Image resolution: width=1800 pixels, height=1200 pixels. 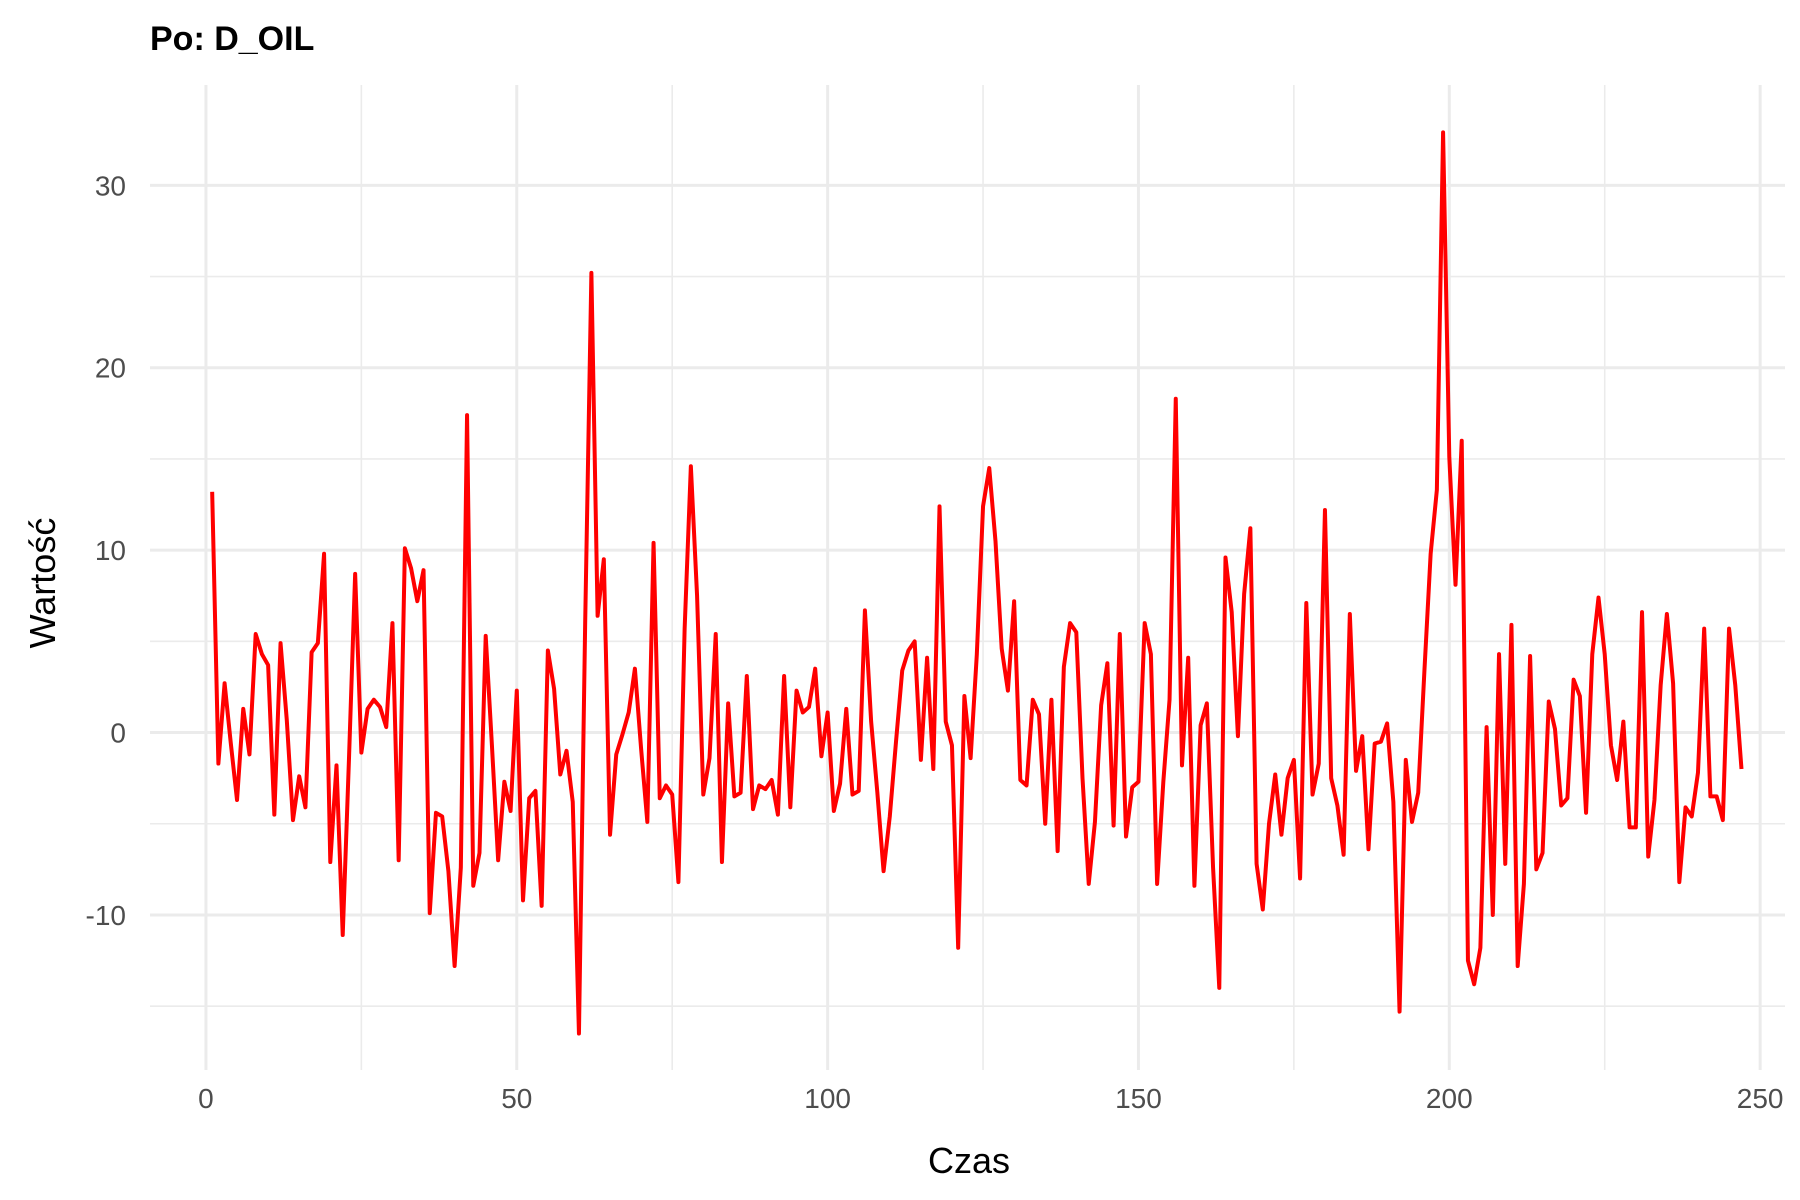 I want to click on chart-title: Po: D_OIL, so click(x=232, y=39).